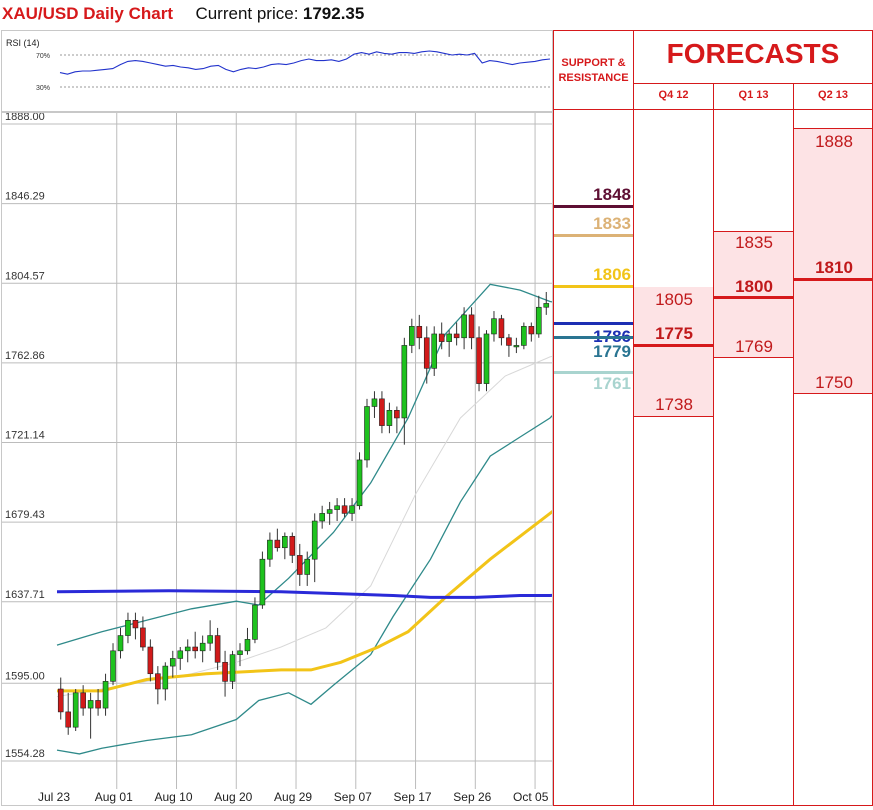 The image size is (873, 810). I want to click on q4-range-band, so click(673, 351).